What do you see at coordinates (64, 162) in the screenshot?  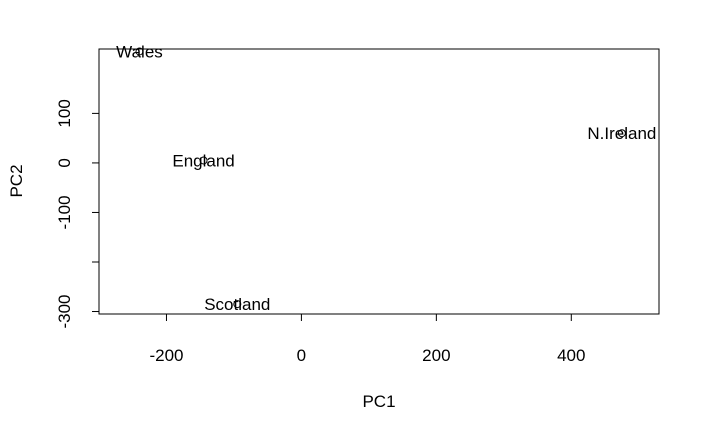 I see `y-tick-label: 0` at bounding box center [64, 162].